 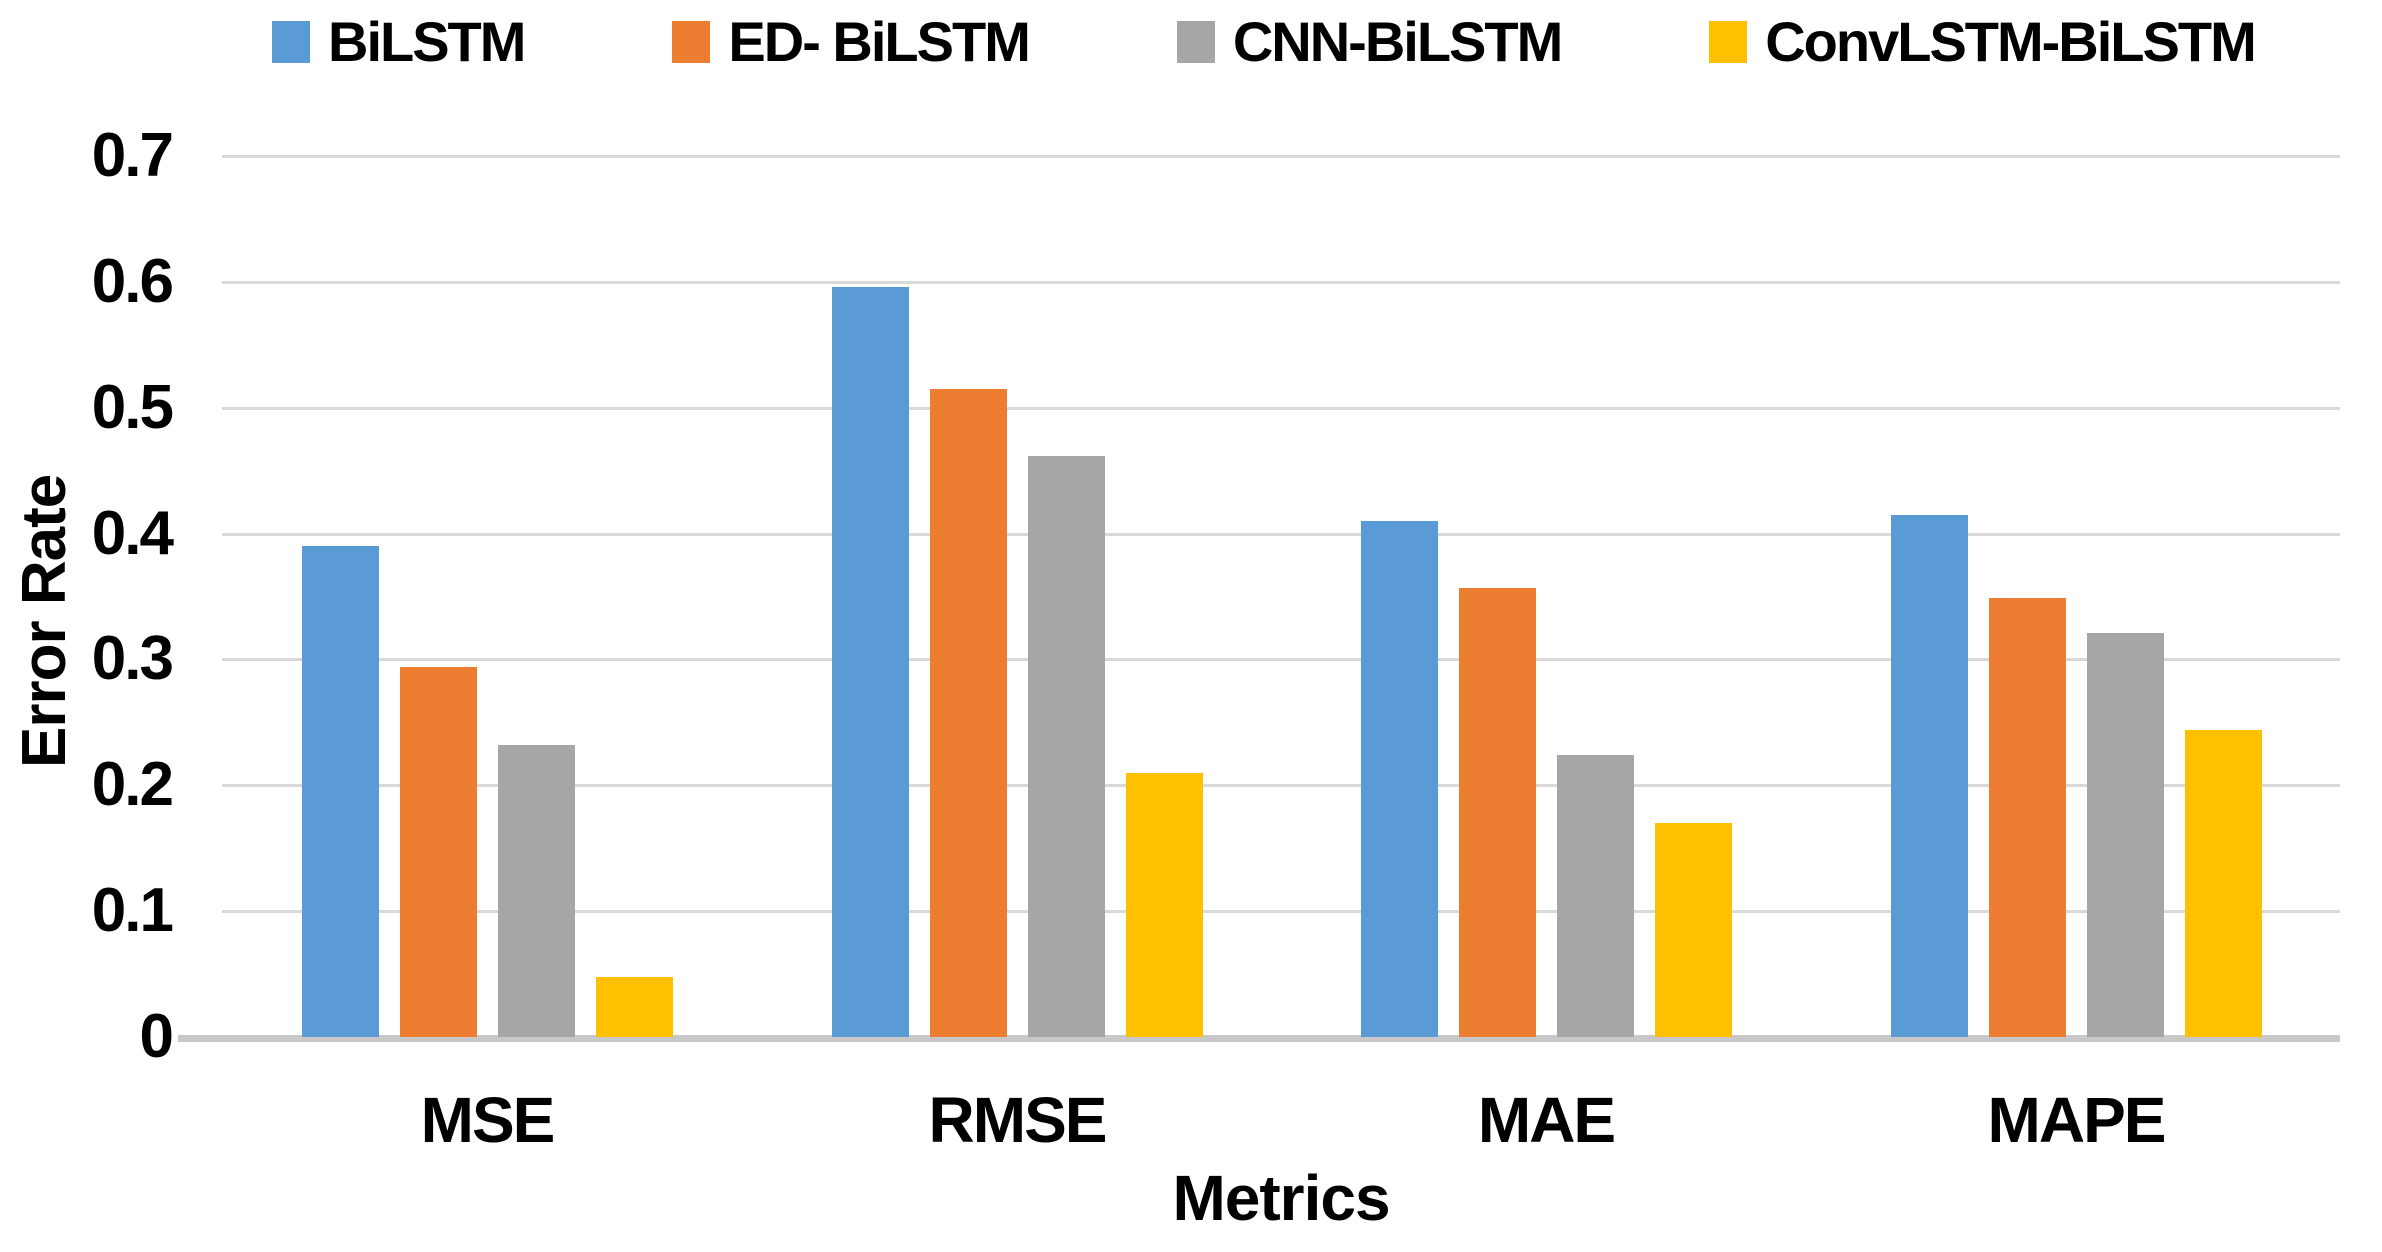 What do you see at coordinates (1546, 1120) in the screenshot?
I see `x-tick-label-mae: MAE` at bounding box center [1546, 1120].